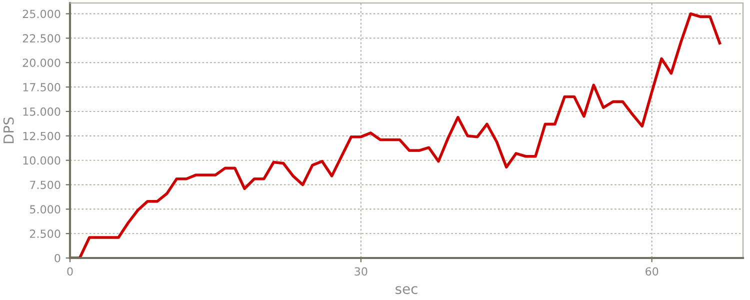  Describe the element at coordinates (70, 271) in the screenshot. I see `x-tick-label: 0` at that location.